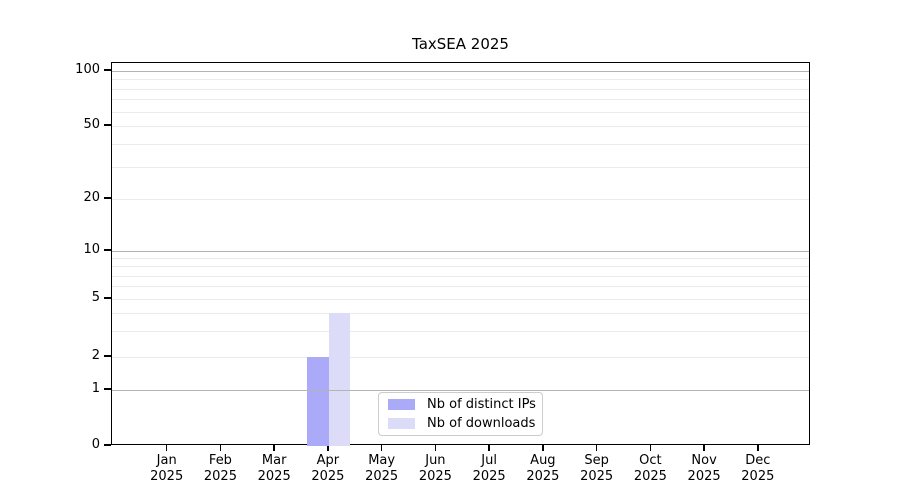 The height and width of the screenshot is (500, 900). What do you see at coordinates (489, 468) in the screenshot?
I see `x-tick-label-jul-2025: Jul 2025` at bounding box center [489, 468].